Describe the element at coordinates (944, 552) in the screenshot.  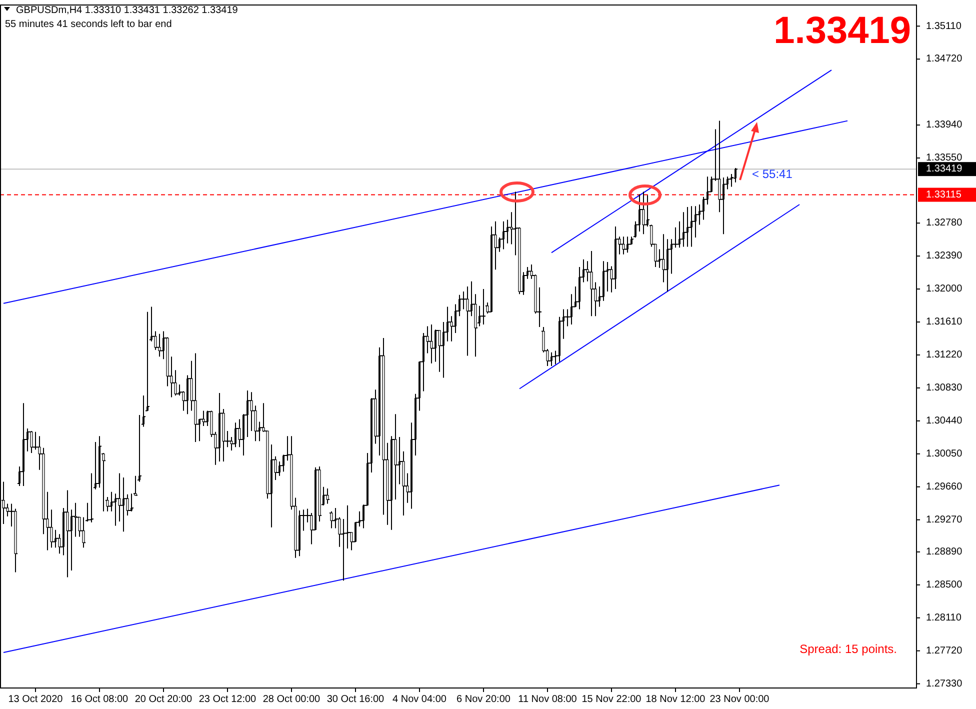
I see `y-tick-label: 1.28890` at that location.